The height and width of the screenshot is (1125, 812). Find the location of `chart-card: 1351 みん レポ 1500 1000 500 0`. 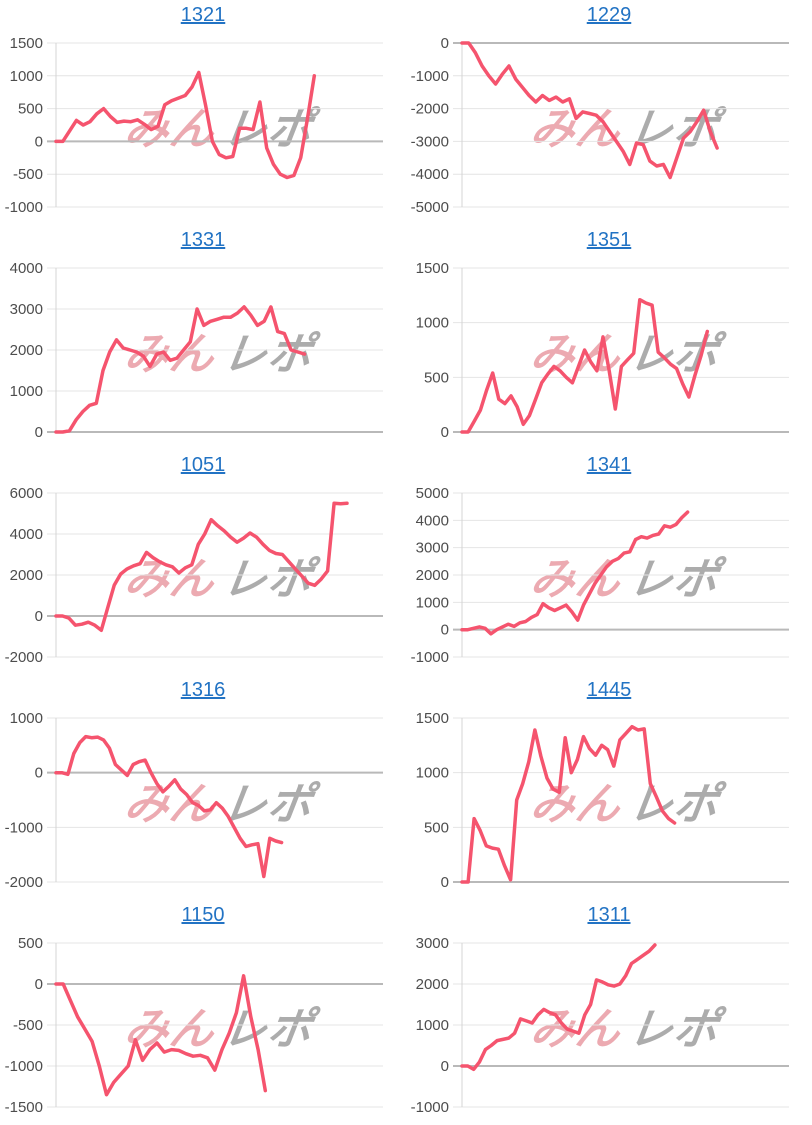

chart-card: 1351 みん レポ 1500 1000 500 0 is located at coordinates (609, 337).